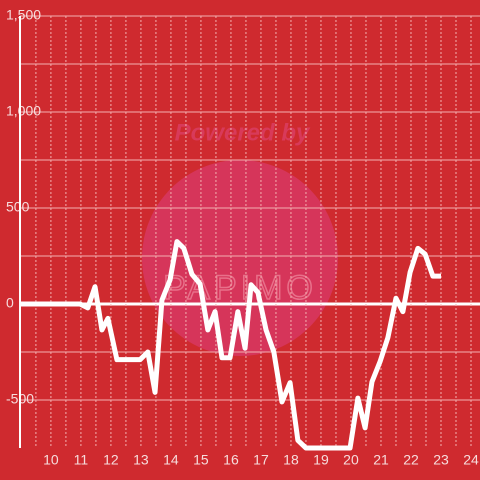  I want to click on x-tick-label: 22, so click(411, 460).